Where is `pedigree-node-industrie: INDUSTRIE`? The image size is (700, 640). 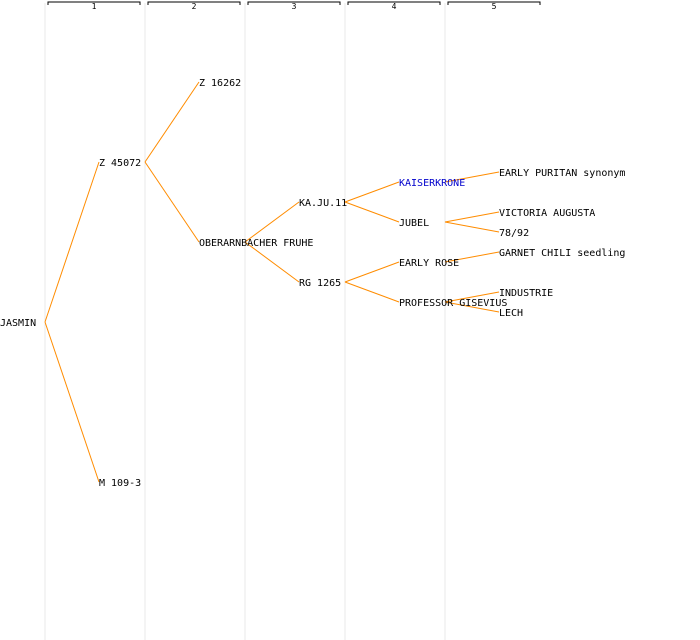
pedigree-node-industrie: INDUSTRIE is located at coordinates (526, 293).